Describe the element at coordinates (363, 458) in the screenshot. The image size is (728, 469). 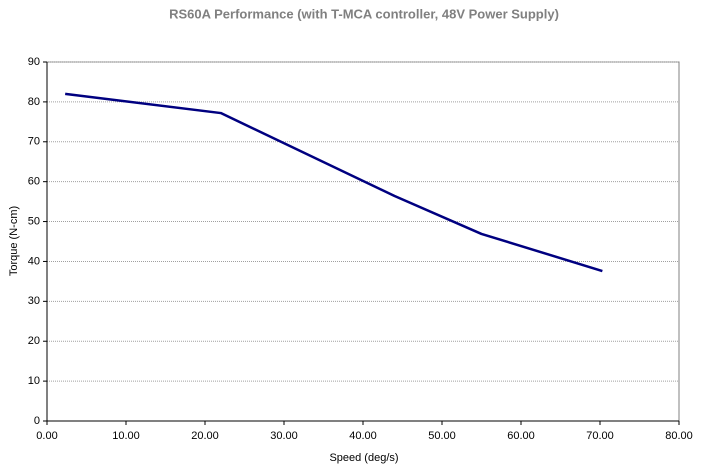
I see `x-axis-title: Speed (deg/s)` at that location.